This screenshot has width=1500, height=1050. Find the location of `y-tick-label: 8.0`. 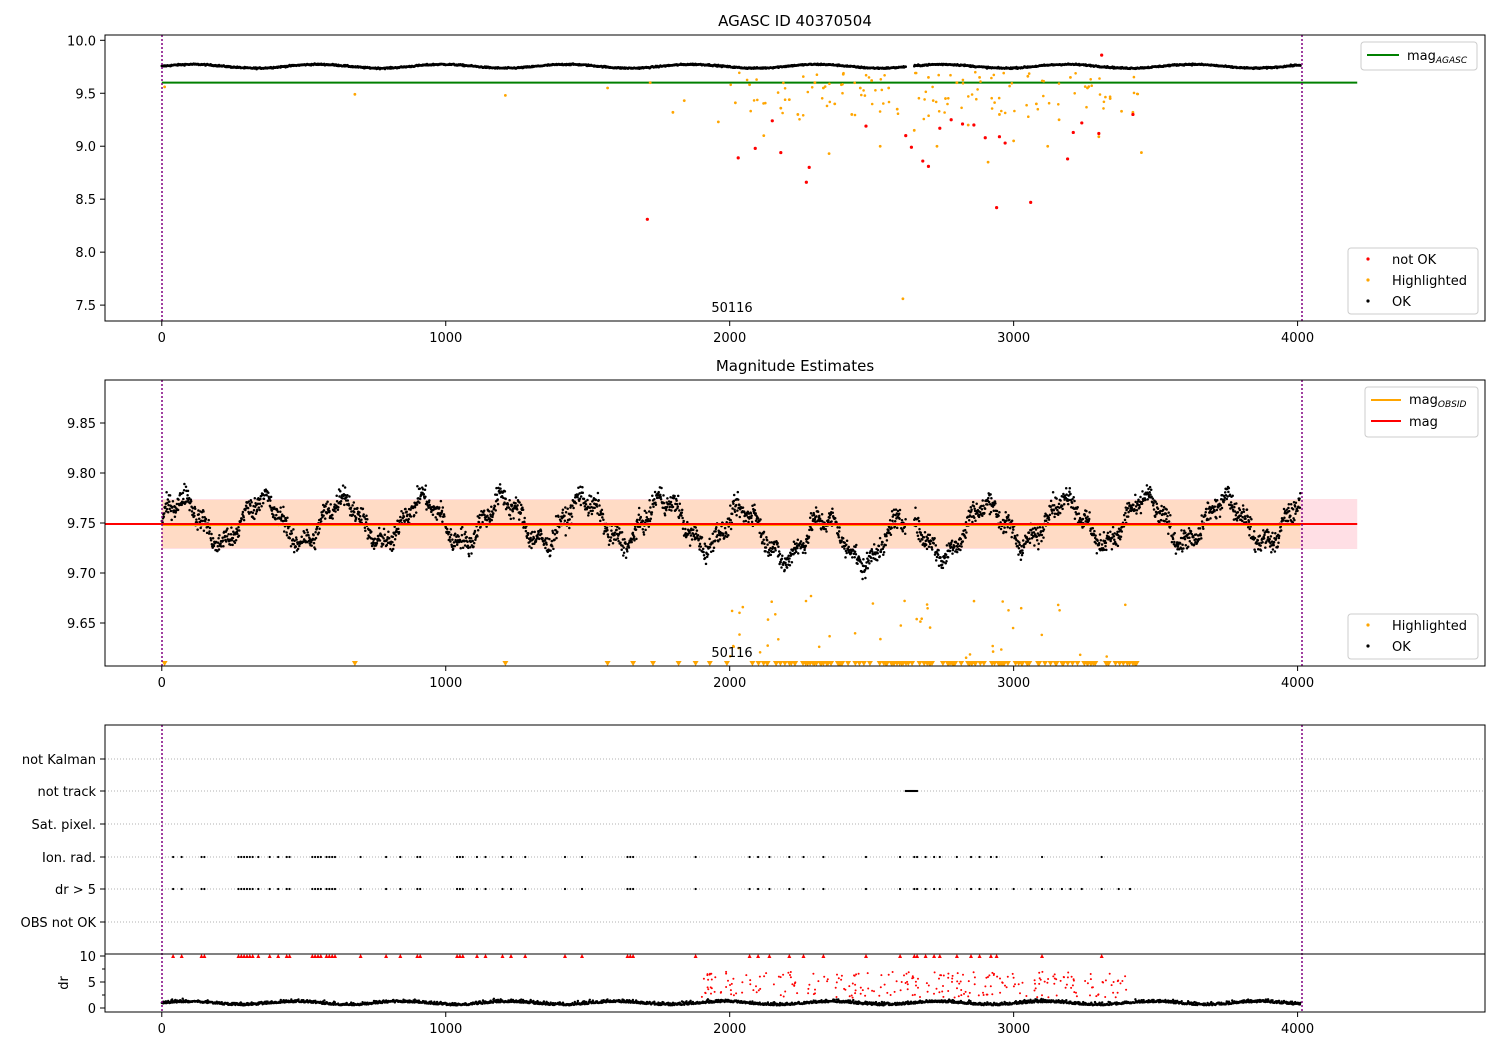

y-tick-label: 8.0 is located at coordinates (85, 253).